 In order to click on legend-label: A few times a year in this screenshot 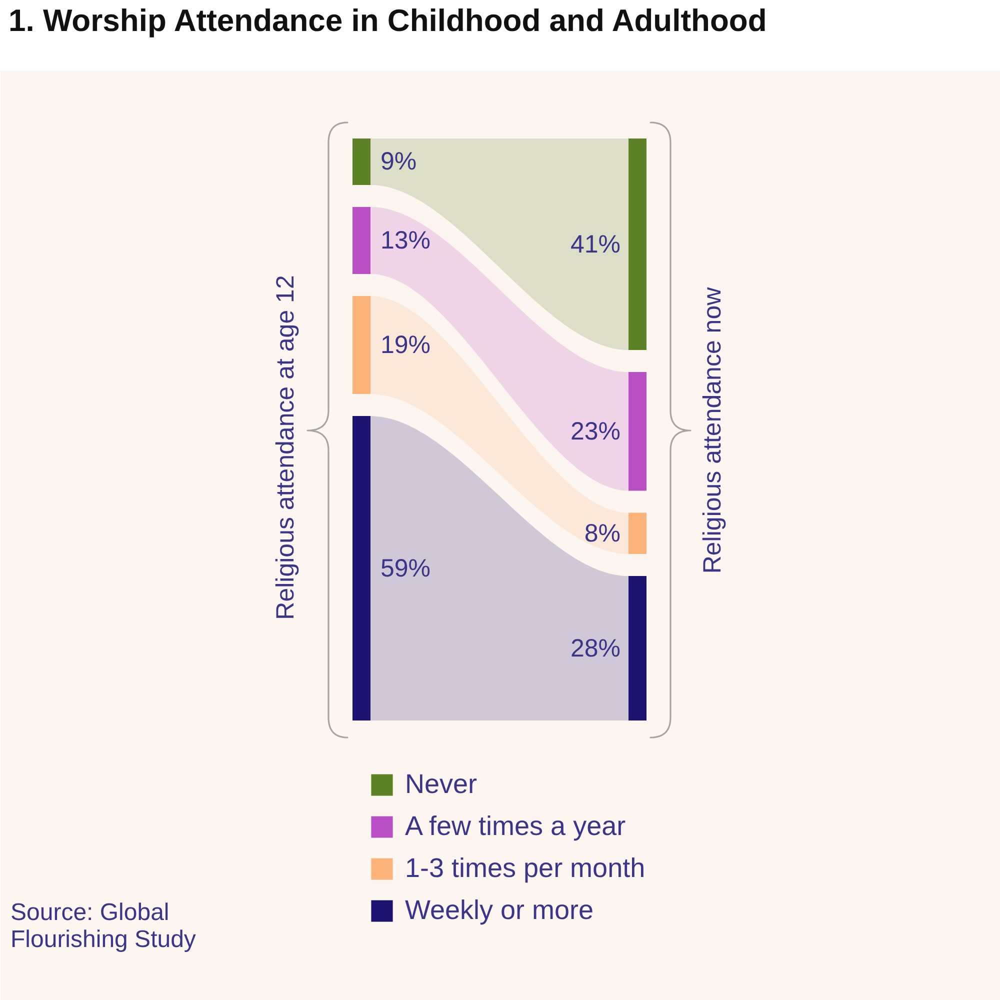, I will do `click(515, 826)`.